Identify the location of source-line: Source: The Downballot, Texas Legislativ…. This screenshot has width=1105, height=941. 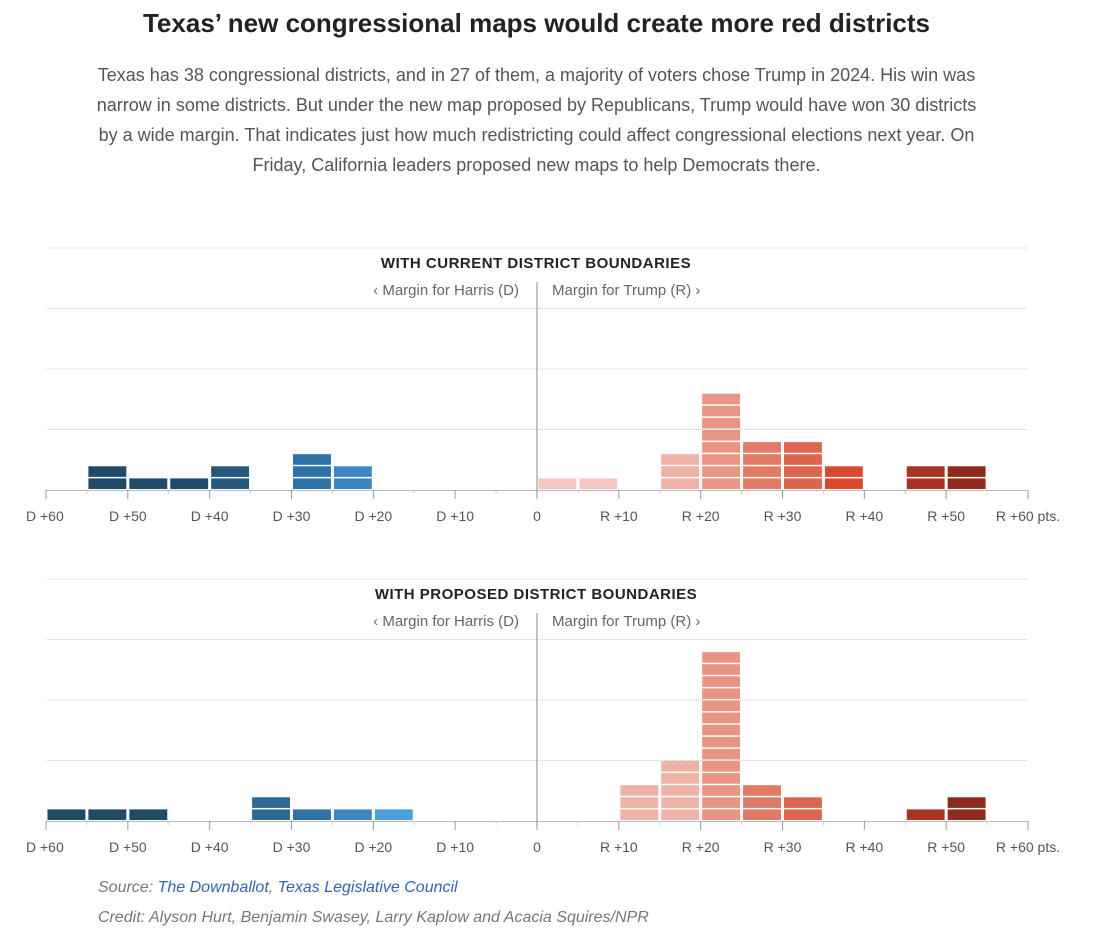
(278, 888).